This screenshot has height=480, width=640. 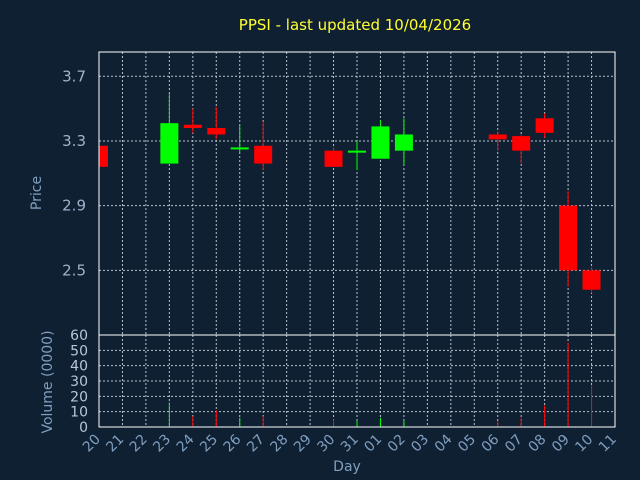 I want to click on day-tick-label: 24, so click(x=186, y=443).